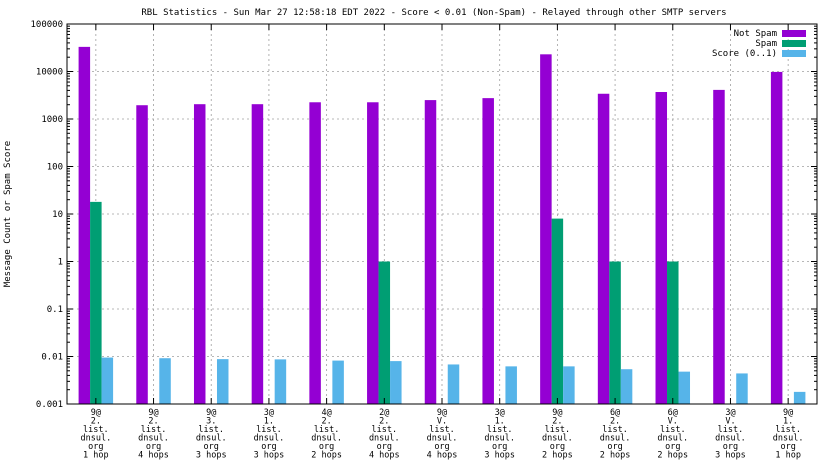  Describe the element at coordinates (49, 405) in the screenshot. I see `y-tick-label: 0.001` at that location.